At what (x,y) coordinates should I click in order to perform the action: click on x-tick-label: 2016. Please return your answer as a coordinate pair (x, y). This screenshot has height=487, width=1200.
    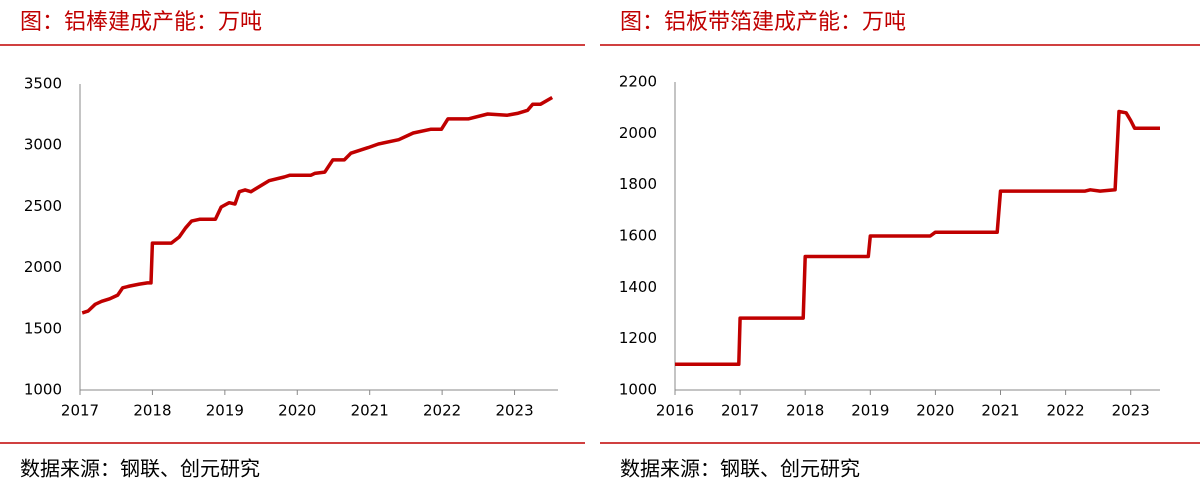
    Looking at the image, I should click on (675, 411).